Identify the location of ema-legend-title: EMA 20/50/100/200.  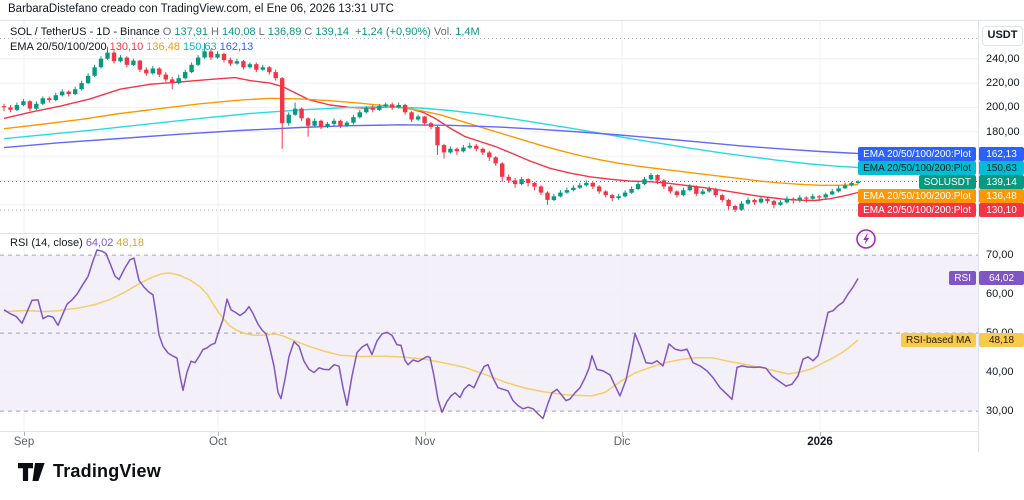
(58, 47).